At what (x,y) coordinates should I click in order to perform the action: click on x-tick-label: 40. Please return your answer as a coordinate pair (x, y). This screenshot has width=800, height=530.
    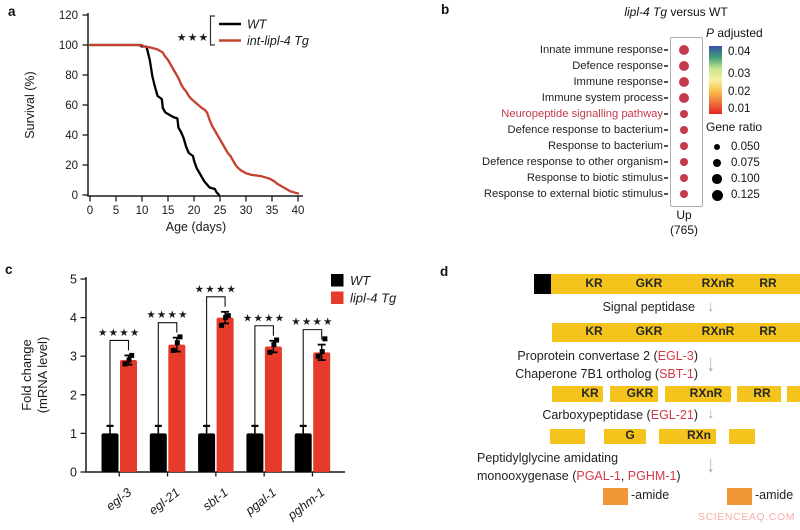
    Looking at the image, I should click on (298, 211).